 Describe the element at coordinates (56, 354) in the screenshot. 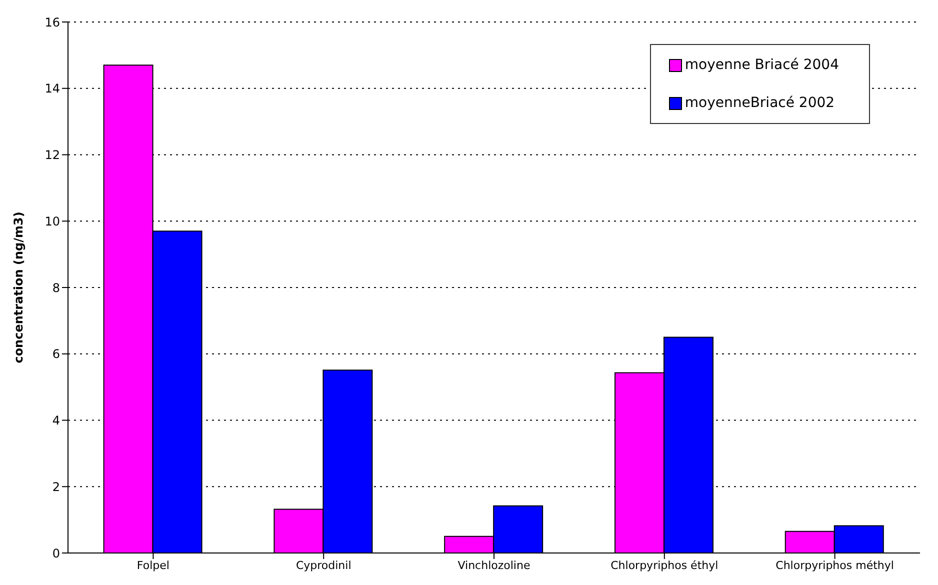

I see `y-tick-label: 6` at that location.